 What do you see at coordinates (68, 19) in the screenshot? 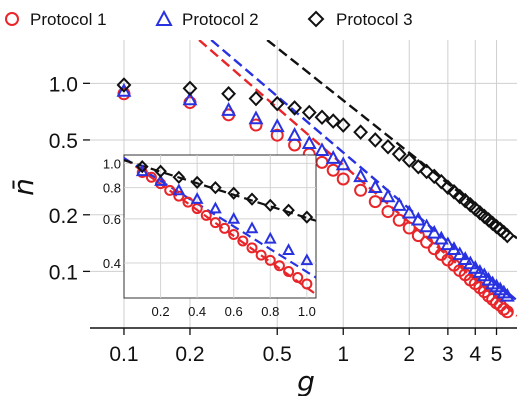
I see `legend-label-protocol-1: Protocol 1` at bounding box center [68, 19].